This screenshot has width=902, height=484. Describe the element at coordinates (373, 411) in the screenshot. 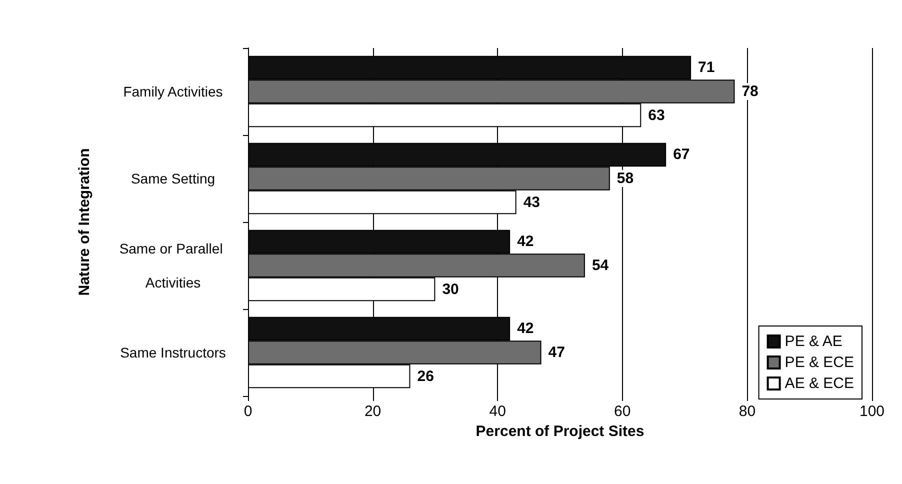

I see `x-tick-label: 20` at that location.